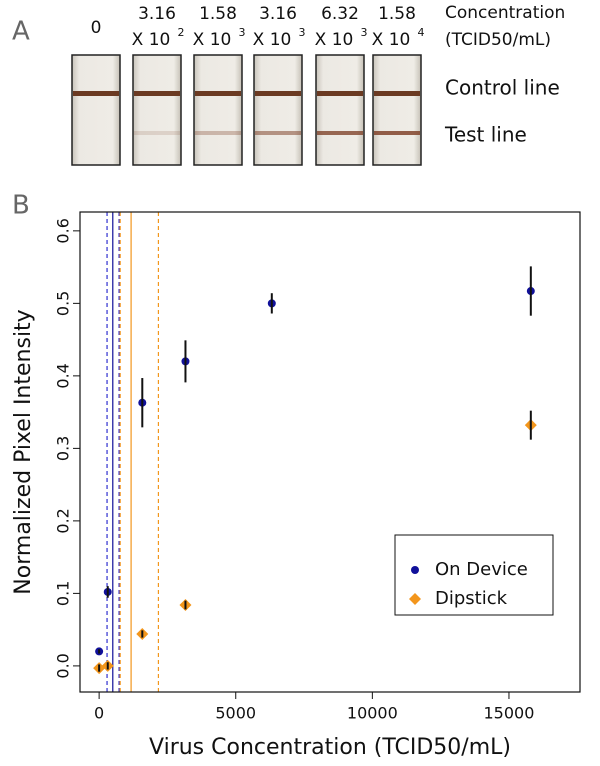 The image size is (600, 766). Describe the element at coordinates (471, 598) in the screenshot. I see `legend-label: Dipstick` at that location.